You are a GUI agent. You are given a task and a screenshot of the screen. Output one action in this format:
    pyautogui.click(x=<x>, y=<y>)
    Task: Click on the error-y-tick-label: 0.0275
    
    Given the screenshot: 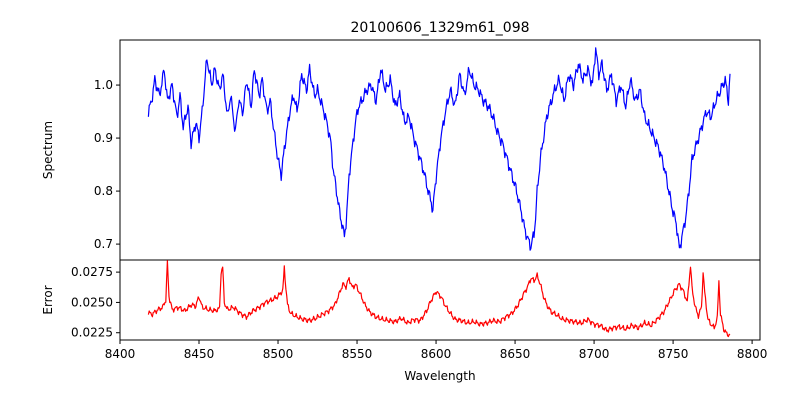 What is the action you would take?
    pyautogui.click(x=92, y=272)
    